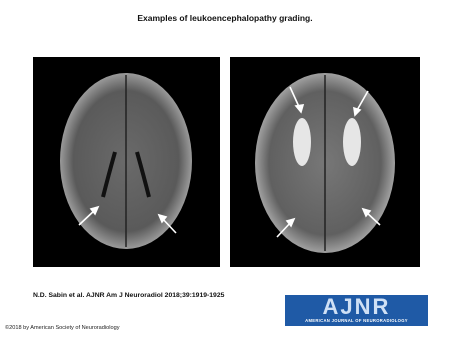 The width and height of the screenshot is (450, 338). I want to click on logo-subtitle: AMERICAN JOURNAL OF NEURORADIOLOGY, so click(356, 320).